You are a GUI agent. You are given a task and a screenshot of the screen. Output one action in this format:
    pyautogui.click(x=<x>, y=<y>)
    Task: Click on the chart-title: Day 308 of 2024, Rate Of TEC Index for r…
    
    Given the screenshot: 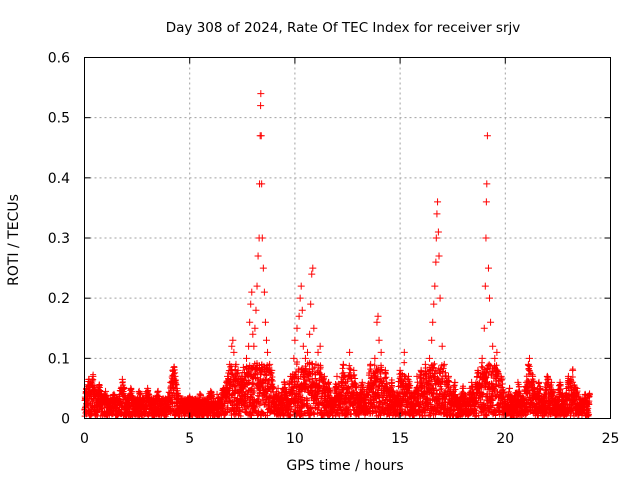 What is the action you would take?
    pyautogui.click(x=343, y=28)
    